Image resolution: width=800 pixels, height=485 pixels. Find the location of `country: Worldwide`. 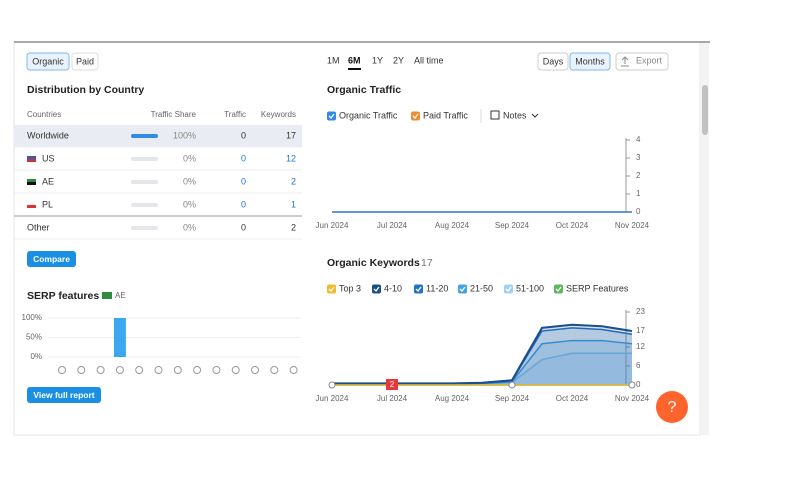

country: Worldwide is located at coordinates (48, 135).